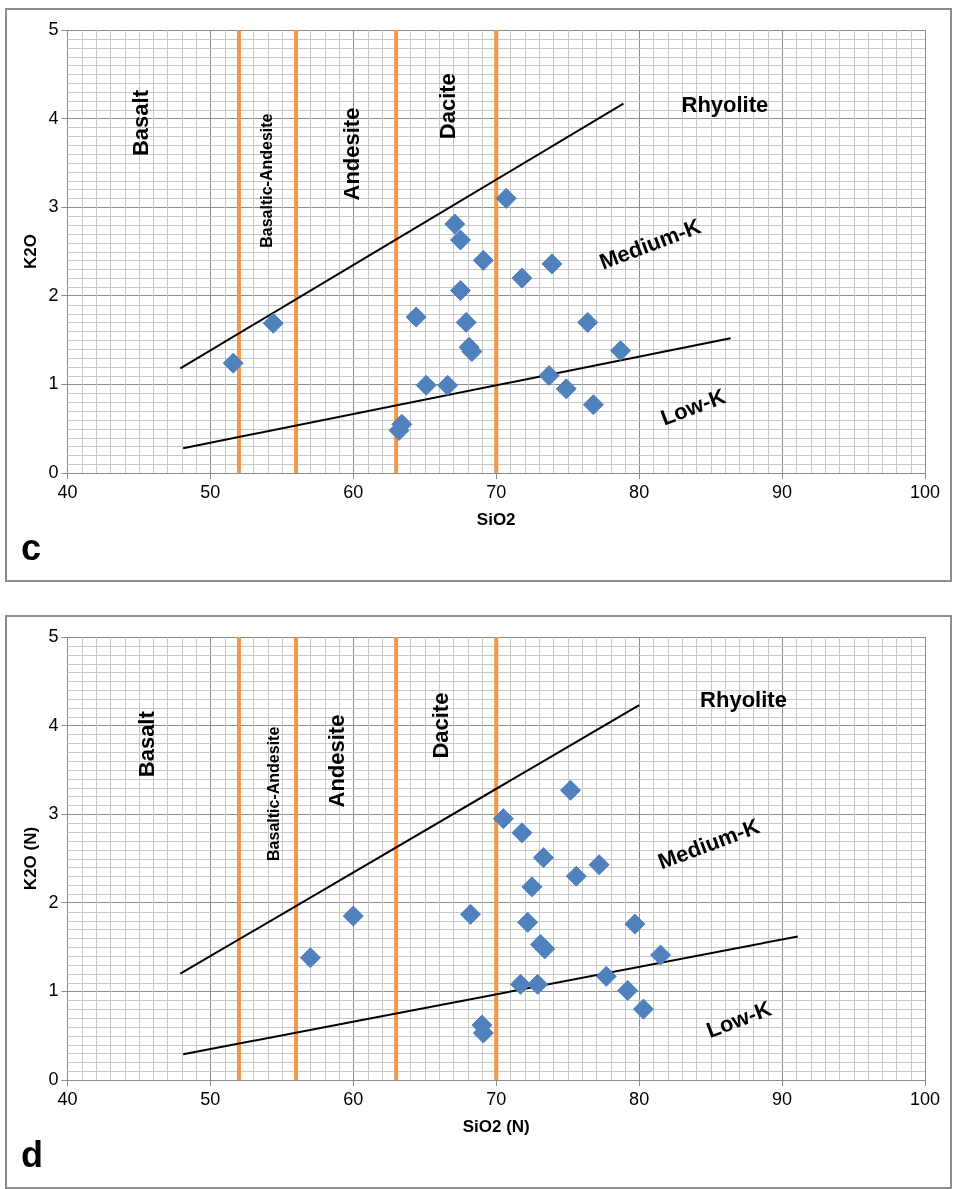 The width and height of the screenshot is (959, 1189). What do you see at coordinates (693, 407) in the screenshot?
I see `annotation: Low-K` at bounding box center [693, 407].